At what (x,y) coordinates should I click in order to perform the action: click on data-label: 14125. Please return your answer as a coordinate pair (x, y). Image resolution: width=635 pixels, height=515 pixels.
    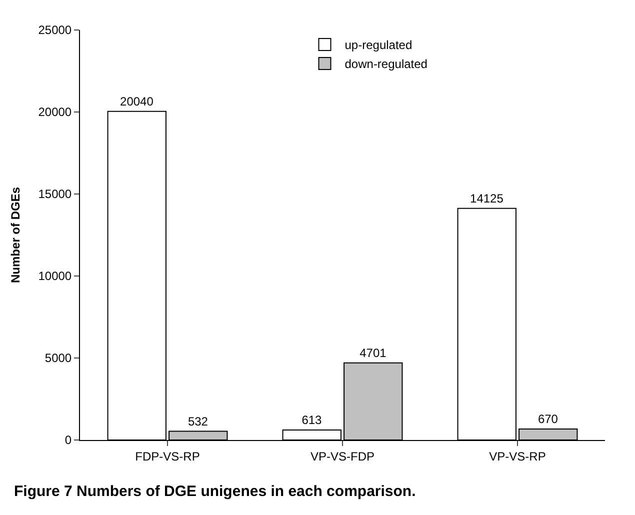
    Looking at the image, I should click on (487, 198).